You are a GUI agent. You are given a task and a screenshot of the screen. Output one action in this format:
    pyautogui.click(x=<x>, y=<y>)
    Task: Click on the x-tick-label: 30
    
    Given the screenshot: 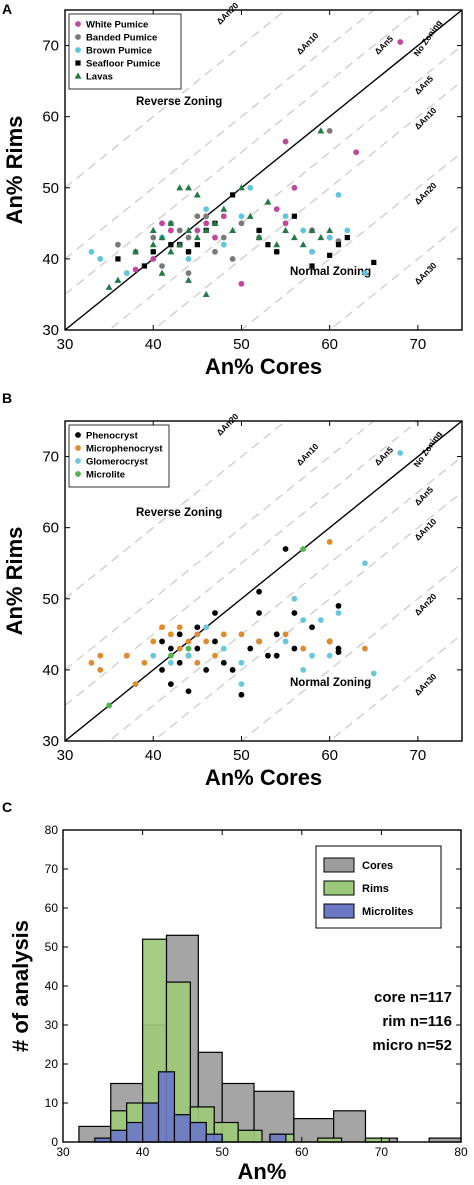 What is the action you would take?
    pyautogui.click(x=65, y=755)
    